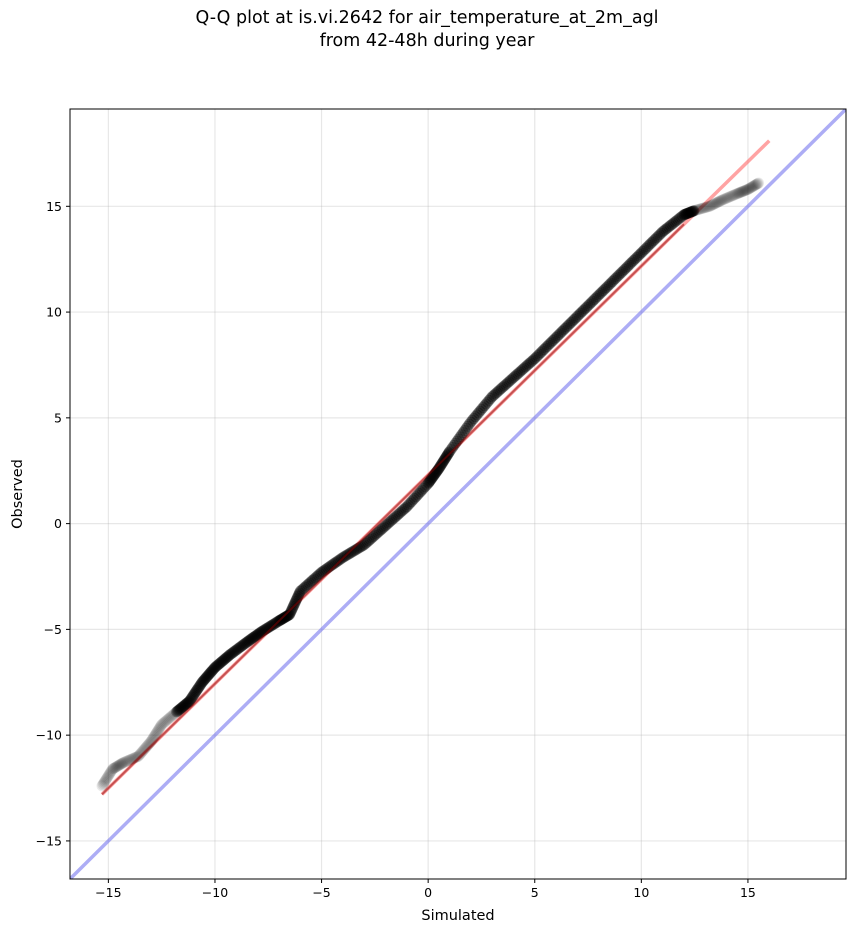 This screenshot has width=854, height=934. Describe the element at coordinates (215, 892) in the screenshot. I see `x-tick-label: −10` at that location.